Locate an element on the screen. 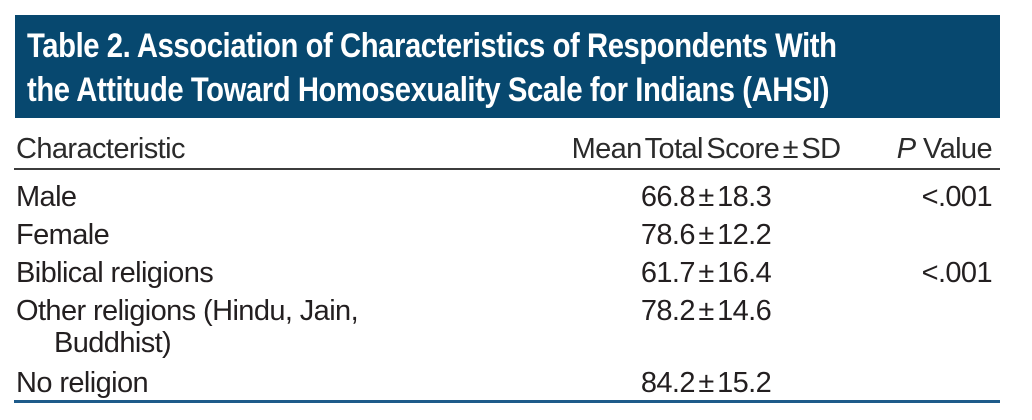 This screenshot has height=420, width=1032. table-row-biblical-religions: Biblical religions 61.7 ± 16.4 <.001 is located at coordinates (507, 274).